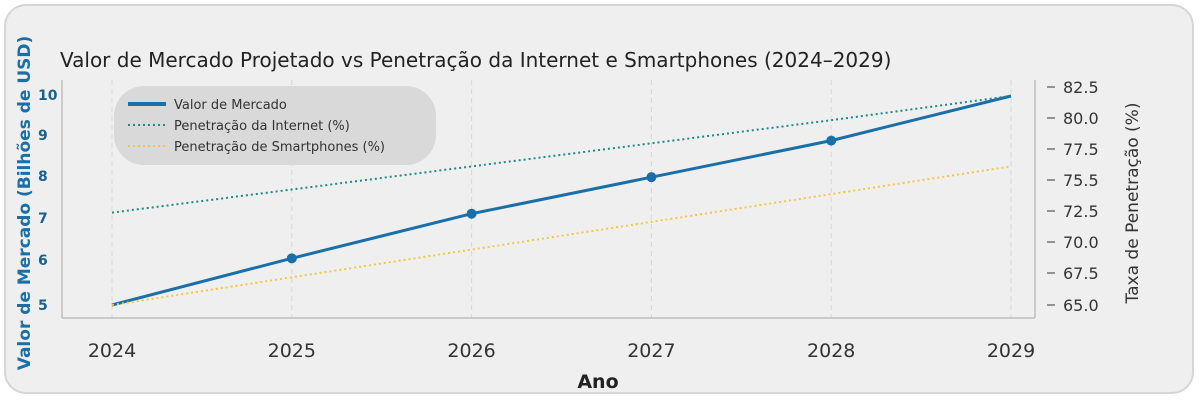 The width and height of the screenshot is (1200, 400). I want to click on y-right-tick-label: 65.0, so click(1081, 305).